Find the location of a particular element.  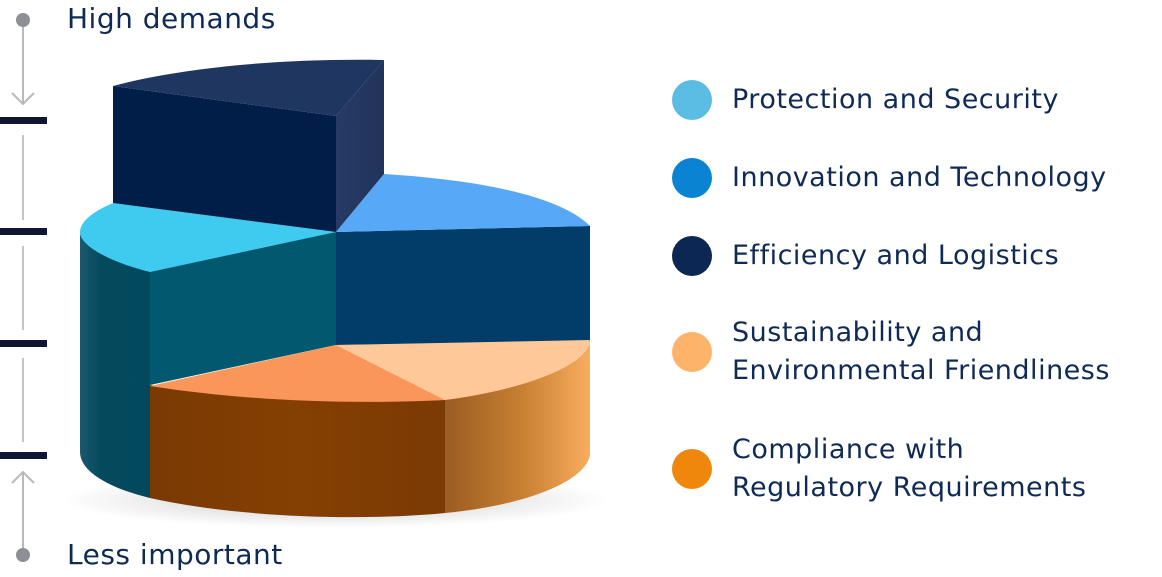

importance-scale is located at coordinates (23, 287).